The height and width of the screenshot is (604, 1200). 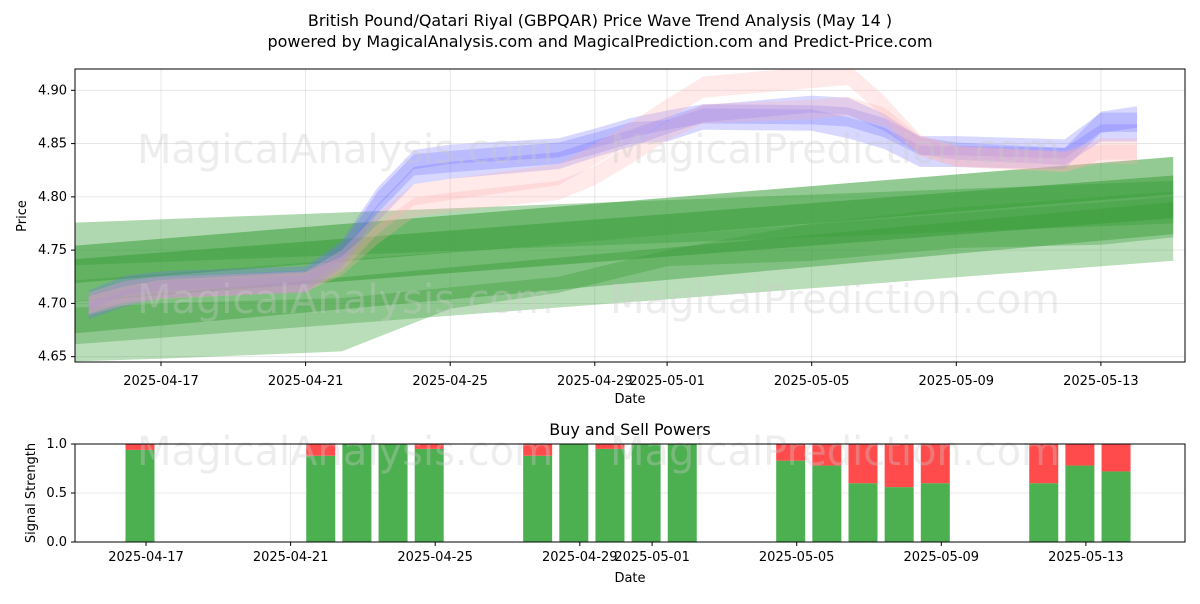 I want to click on price-y-tick-label: 4.85, so click(x=52, y=144).